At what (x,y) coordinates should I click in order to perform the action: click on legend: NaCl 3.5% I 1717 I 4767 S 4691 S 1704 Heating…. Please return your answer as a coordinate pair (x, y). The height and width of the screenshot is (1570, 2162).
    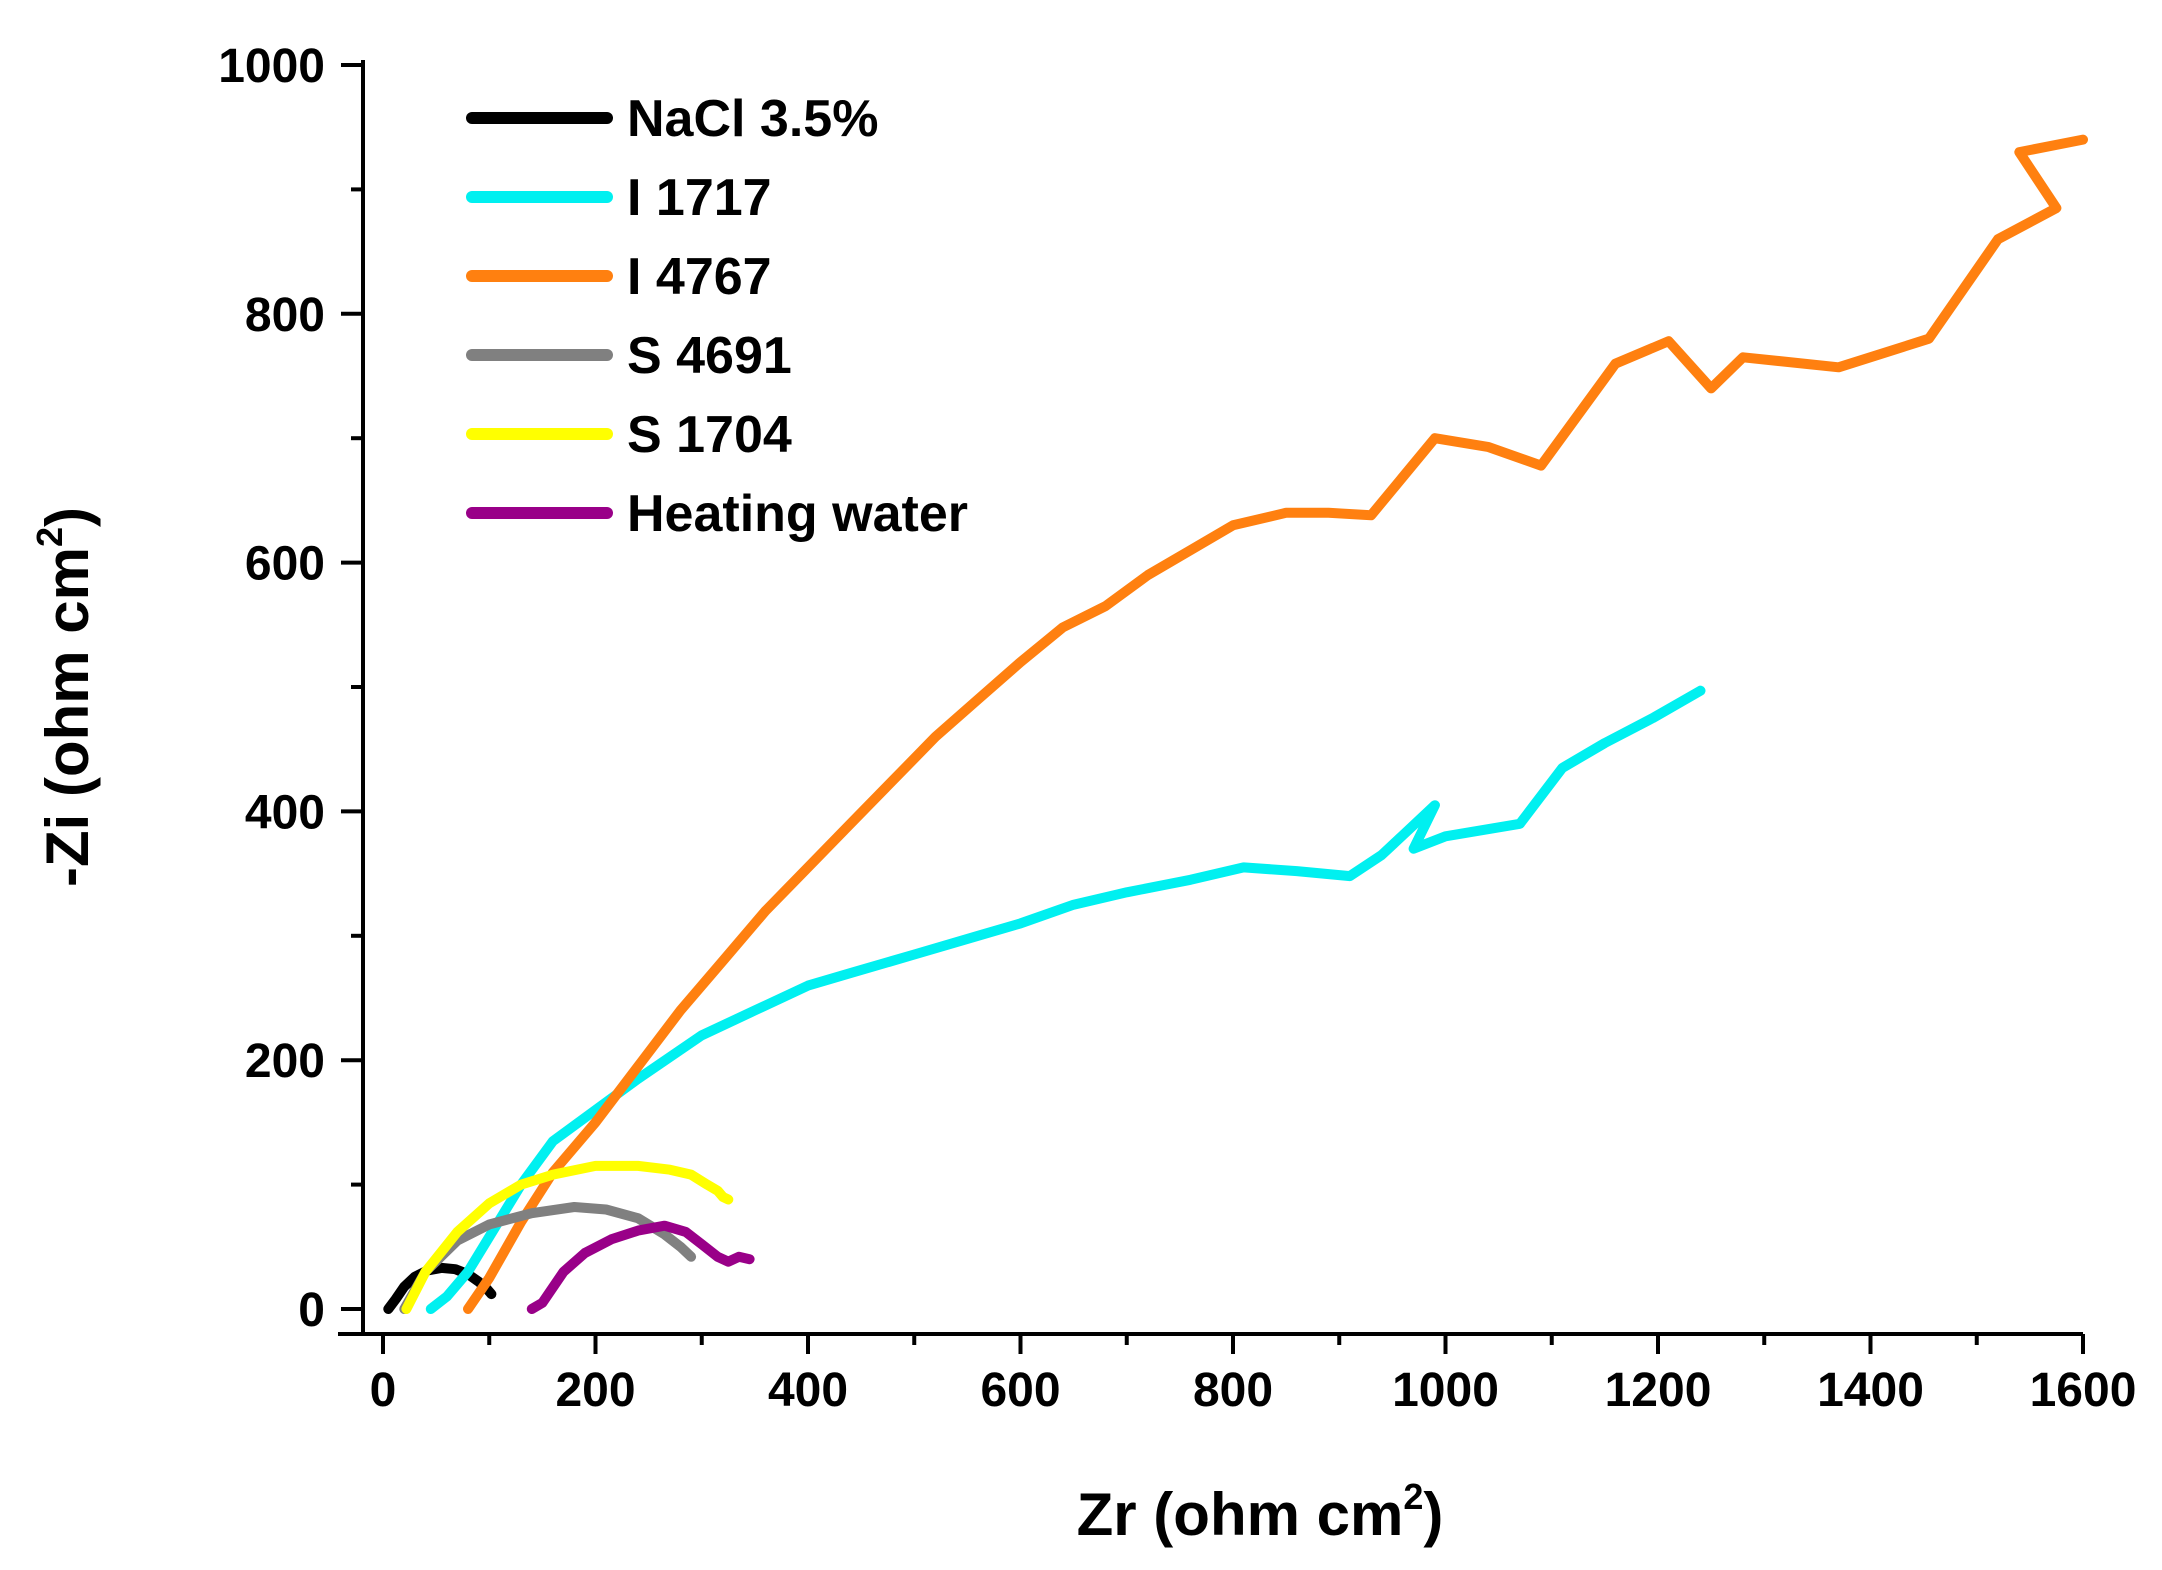
    Looking at the image, I should click on (717, 316).